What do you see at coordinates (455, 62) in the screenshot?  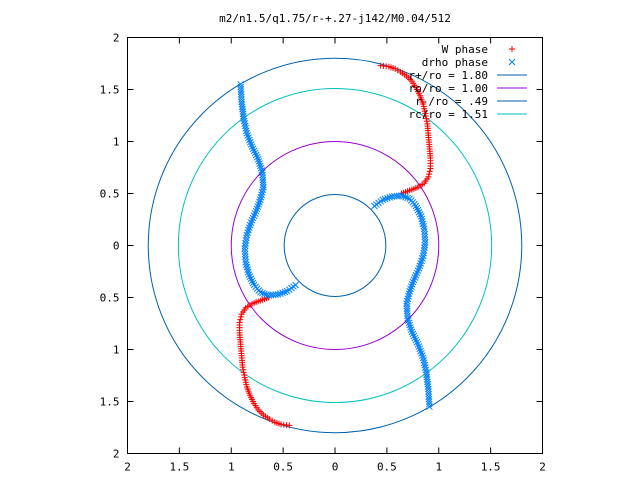 I see `legend-label: drho phase` at bounding box center [455, 62].